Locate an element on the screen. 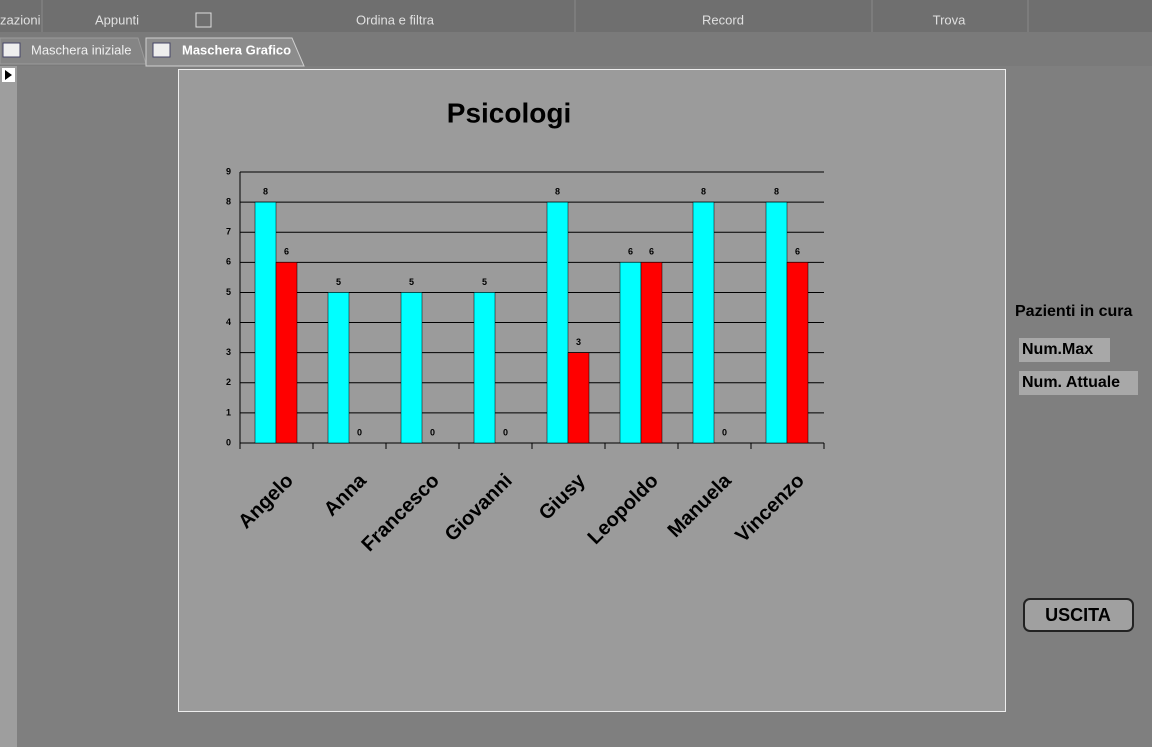 This screenshot has width=1152, height=747. ribbon-group-label: zazioni is located at coordinates (20, 19).